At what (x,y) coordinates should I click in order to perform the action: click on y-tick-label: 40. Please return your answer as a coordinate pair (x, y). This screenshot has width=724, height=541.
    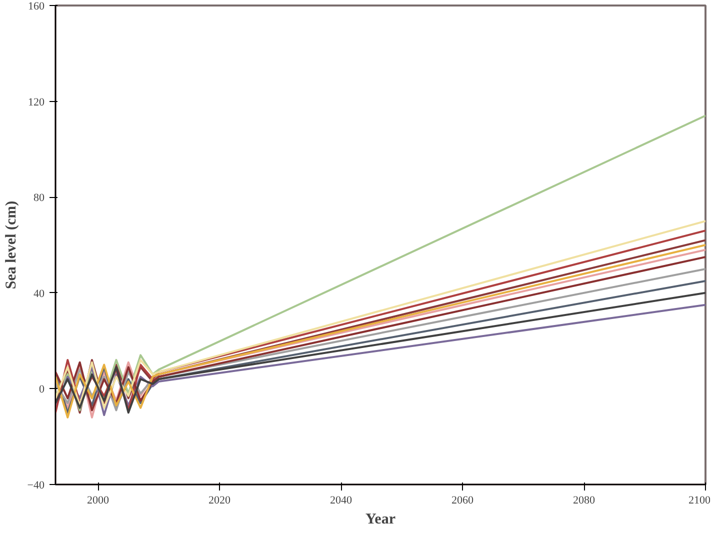
    Looking at the image, I should click on (39, 294).